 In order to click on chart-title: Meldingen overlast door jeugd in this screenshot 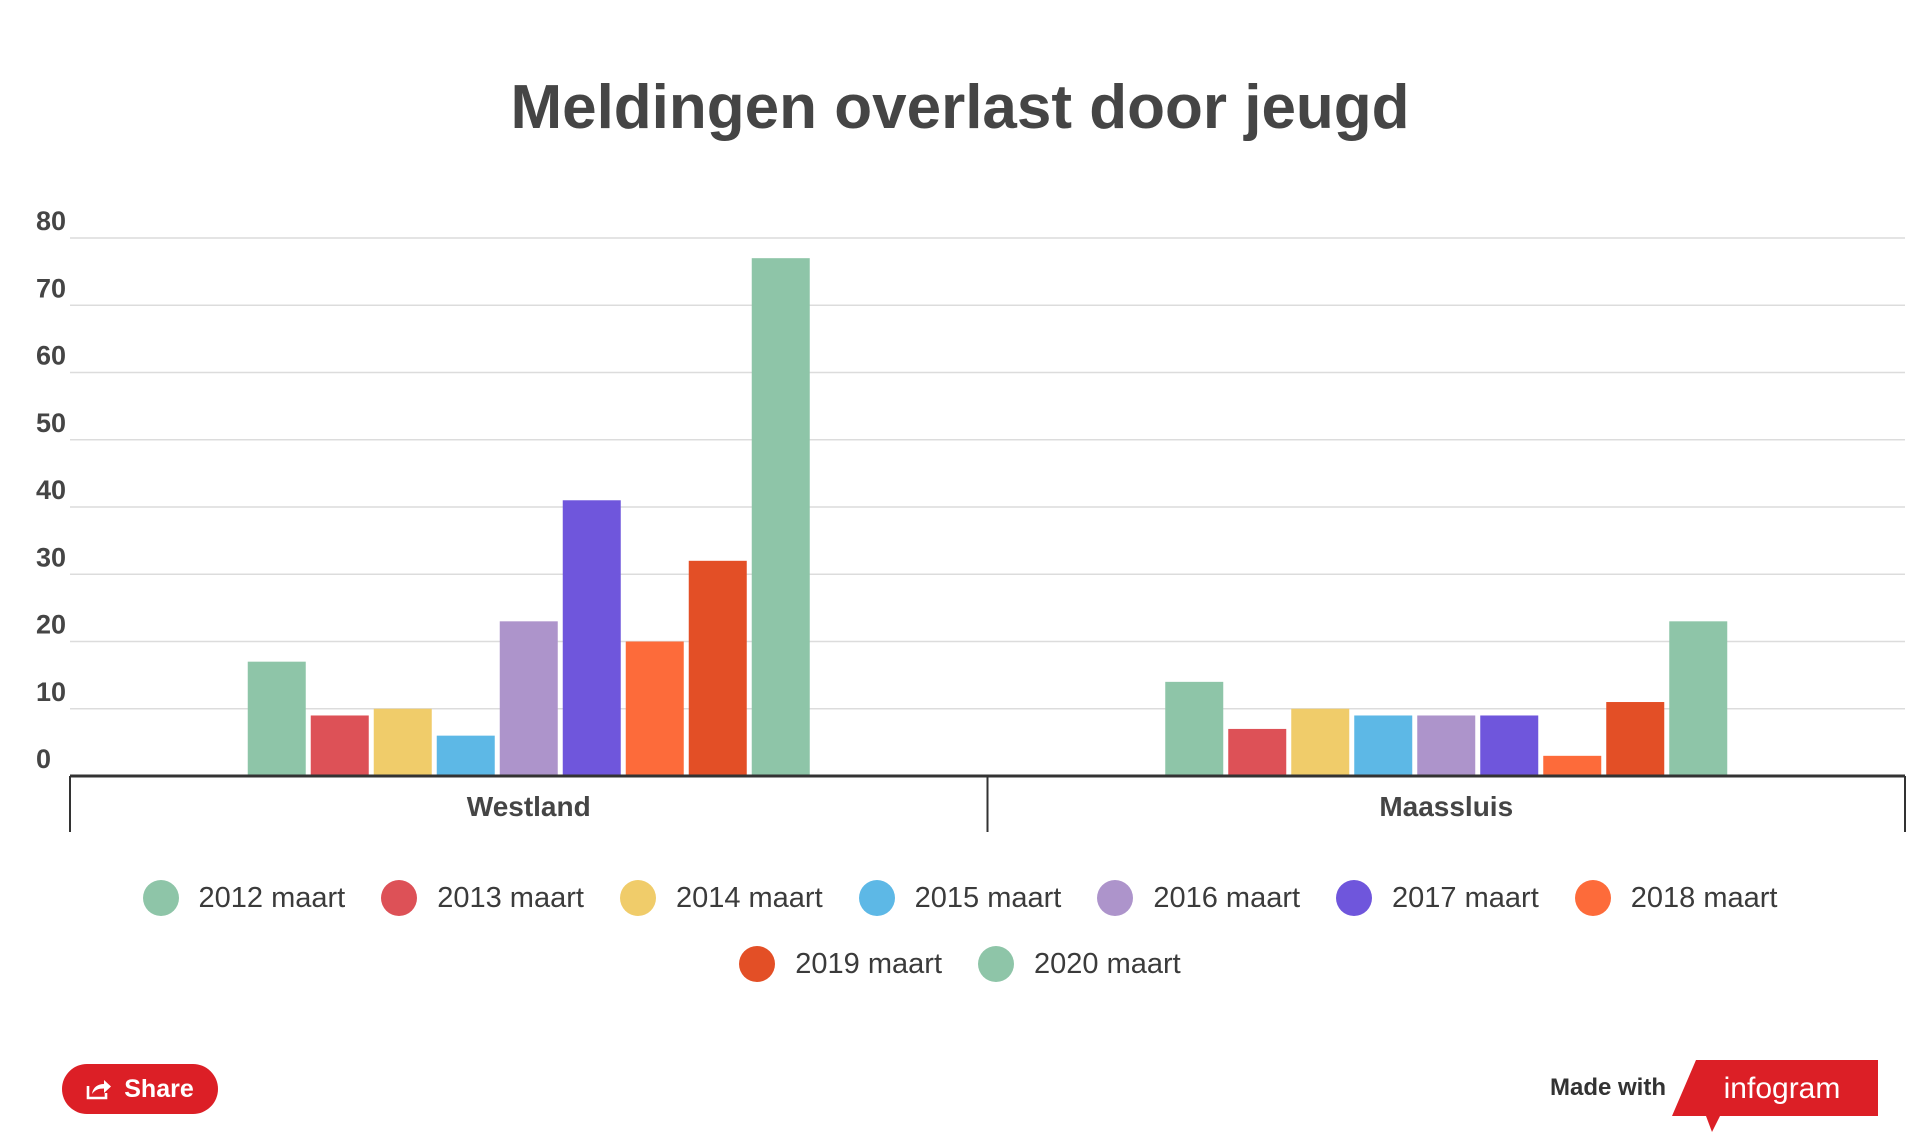, I will do `click(960, 107)`.